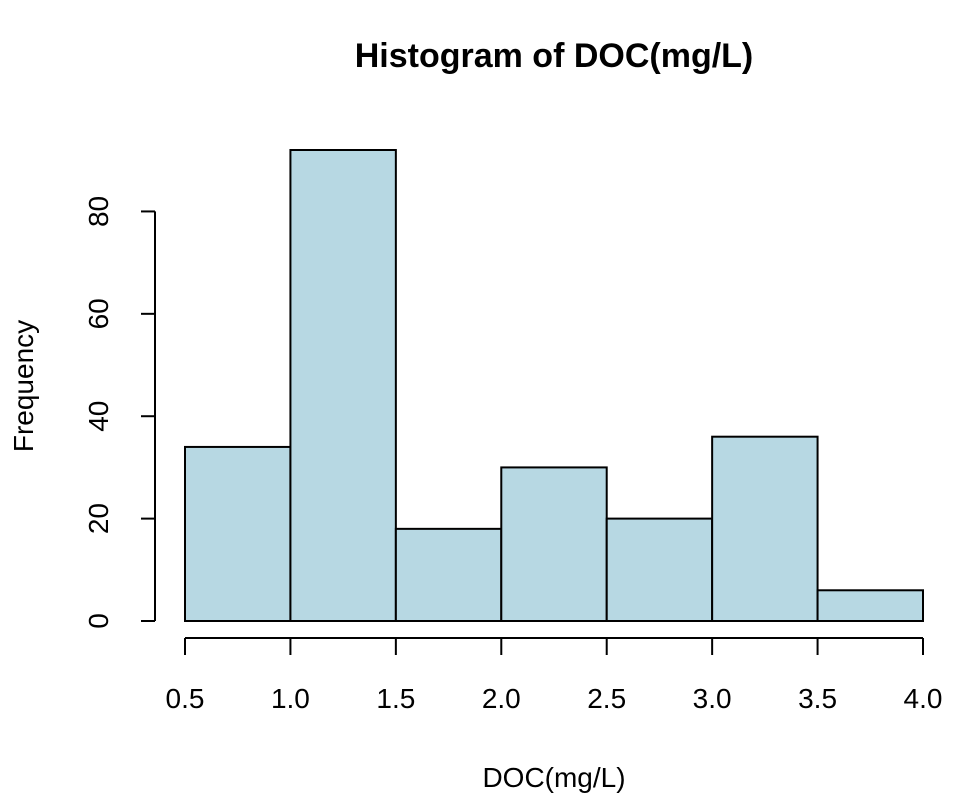 The image size is (958, 804). What do you see at coordinates (395, 698) in the screenshot?
I see `x-tick-label: 1.5` at bounding box center [395, 698].